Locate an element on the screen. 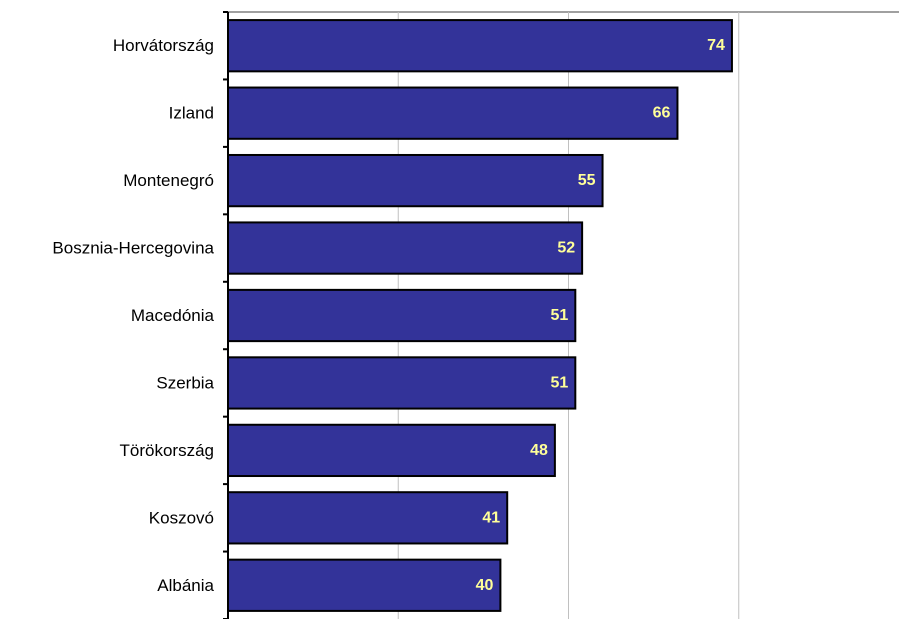  y-axis-ticks is located at coordinates (225, 315).